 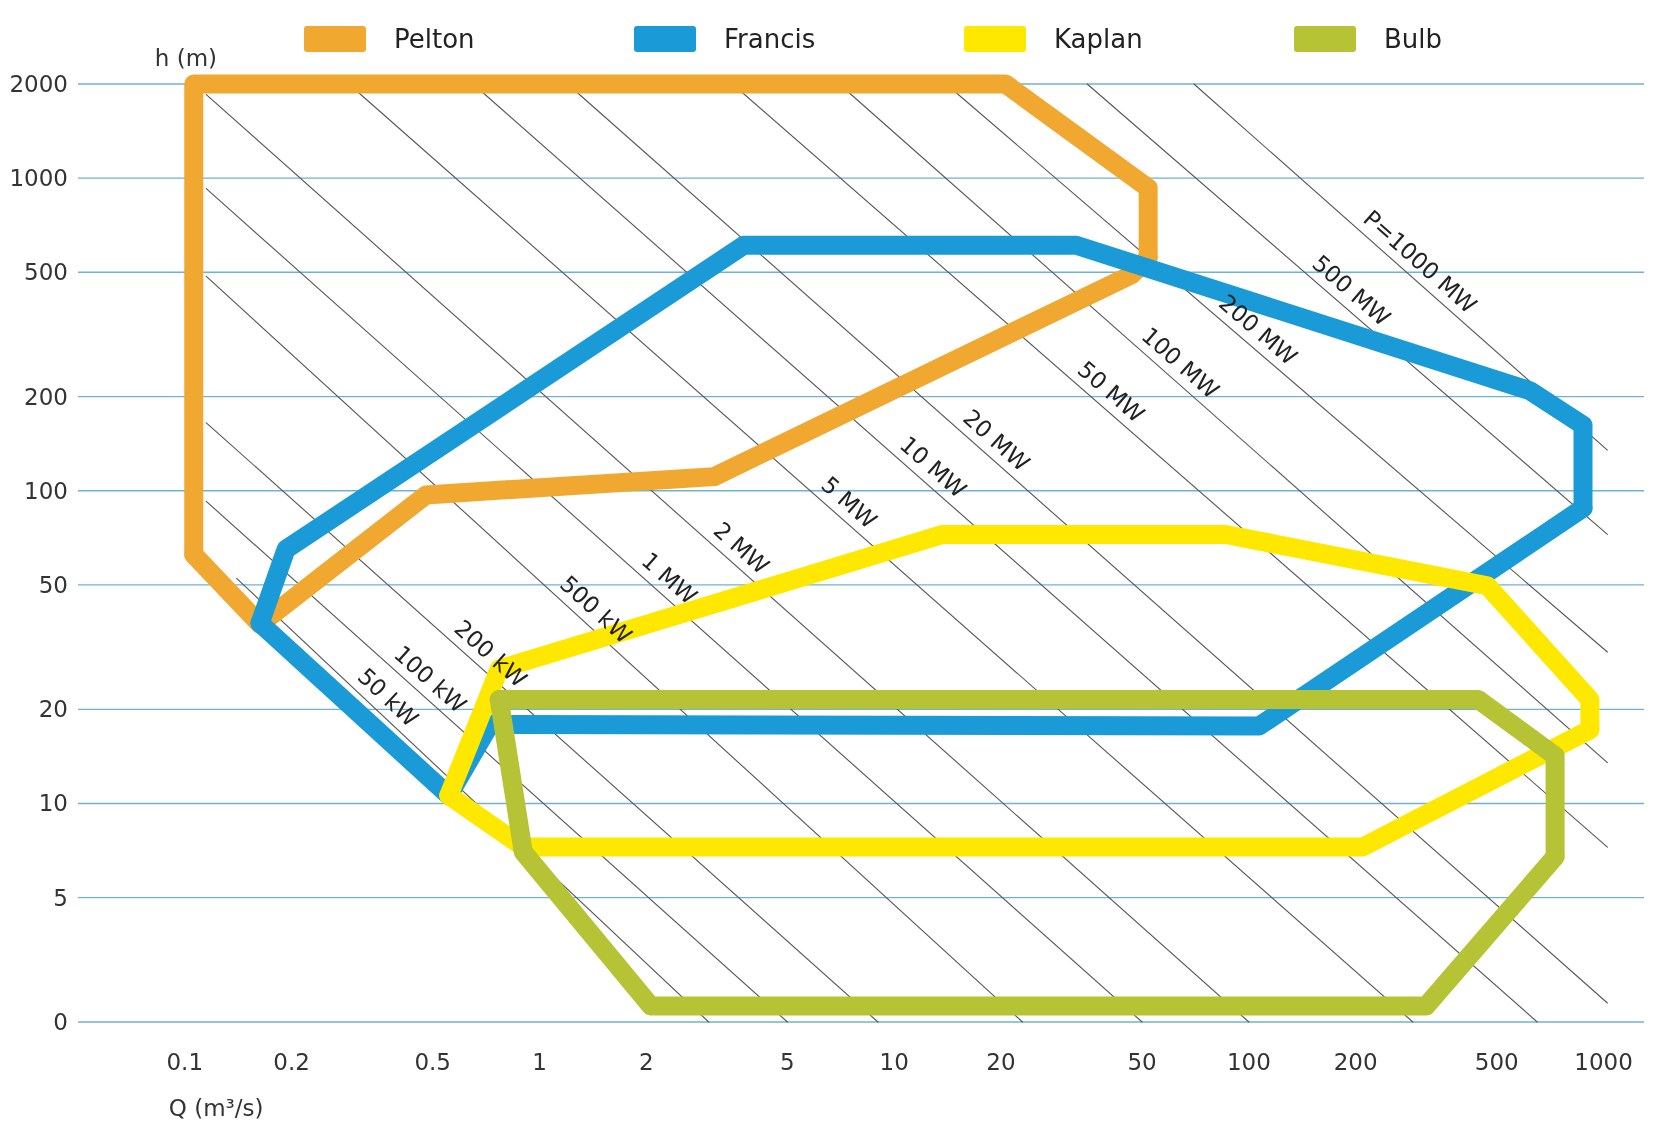 What do you see at coordinates (60, 1022) in the screenshot?
I see `y-tick-label: 0` at bounding box center [60, 1022].